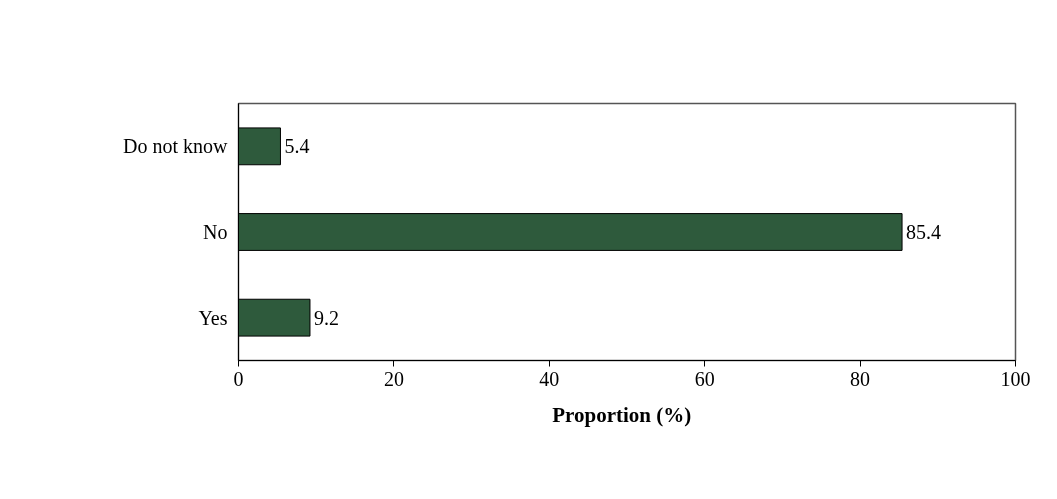 The width and height of the screenshot is (1057, 499). Describe the element at coordinates (1015, 378) in the screenshot. I see `x-tick-label: 100` at that location.